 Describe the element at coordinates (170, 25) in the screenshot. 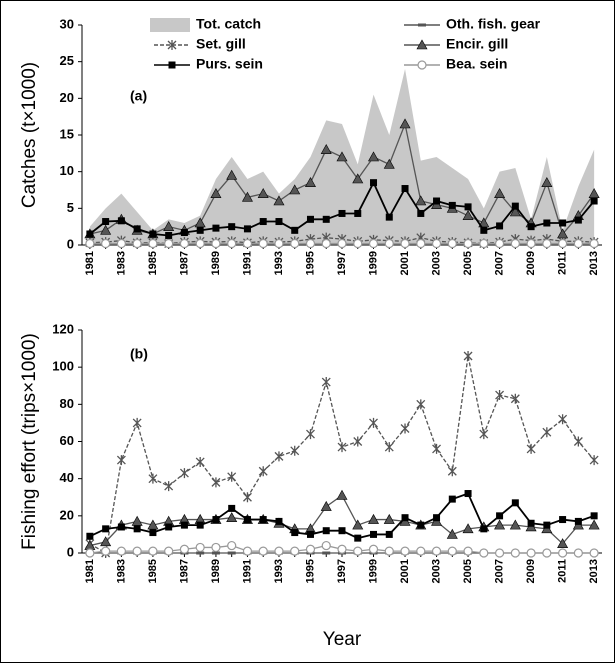

I see `legend-swatch` at that location.